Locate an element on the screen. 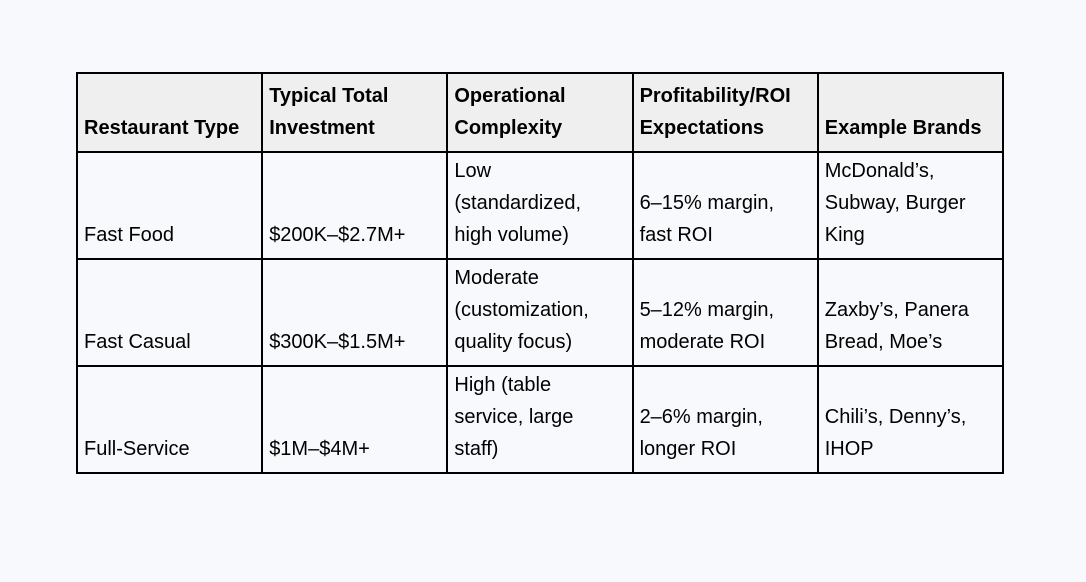  cell-profitability-roi-expectations: 2–6% margin, longer ROI is located at coordinates (725, 419).